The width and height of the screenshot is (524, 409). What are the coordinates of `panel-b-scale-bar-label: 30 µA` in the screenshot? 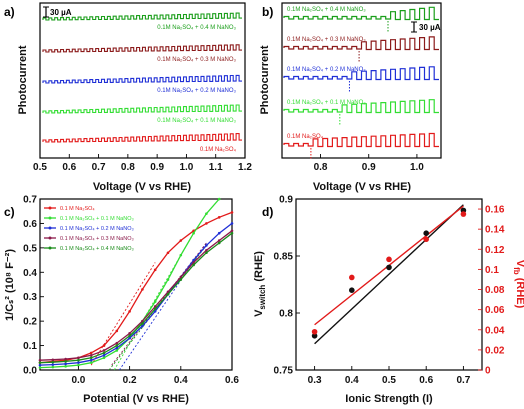 It's located at (430, 27).